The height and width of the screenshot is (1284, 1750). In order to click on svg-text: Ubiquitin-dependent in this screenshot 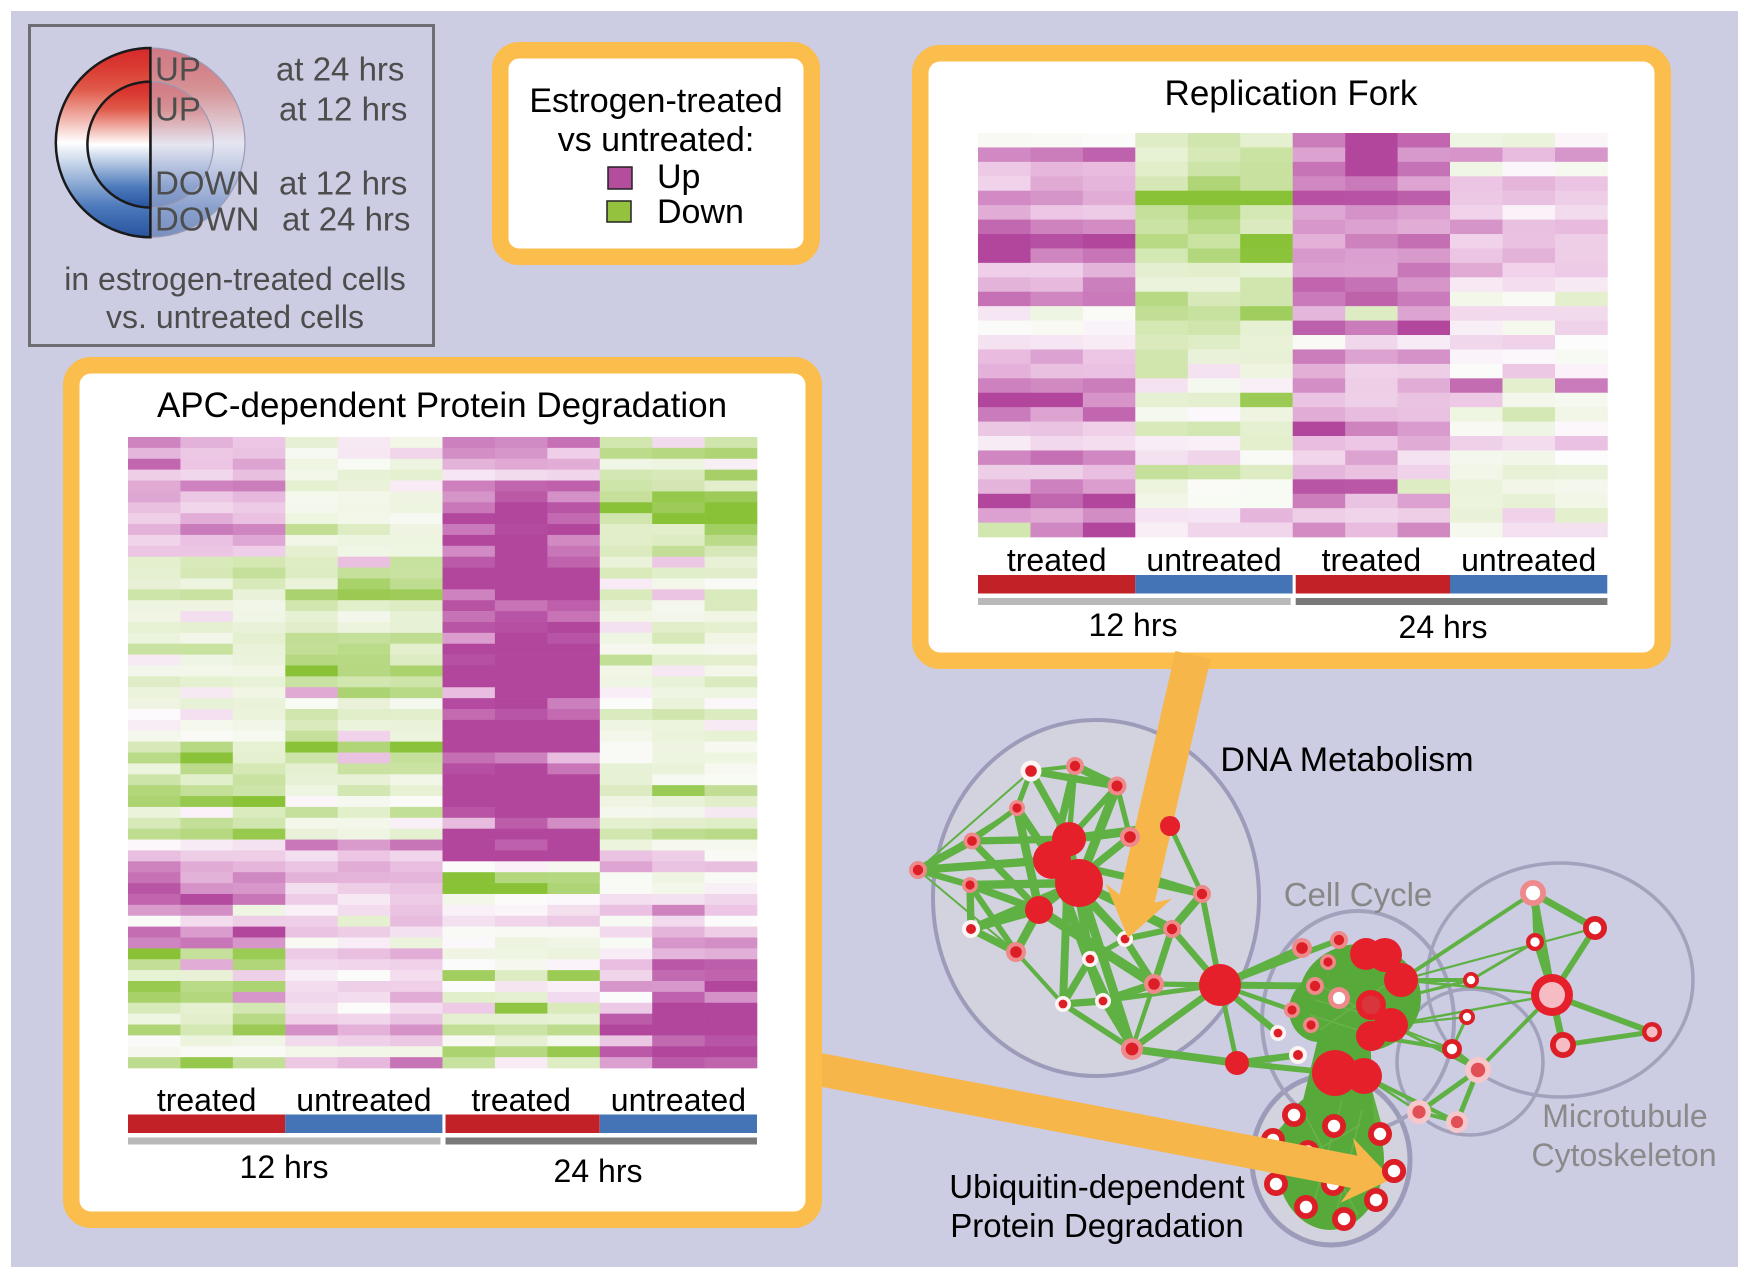, I will do `click(1096, 1186)`.